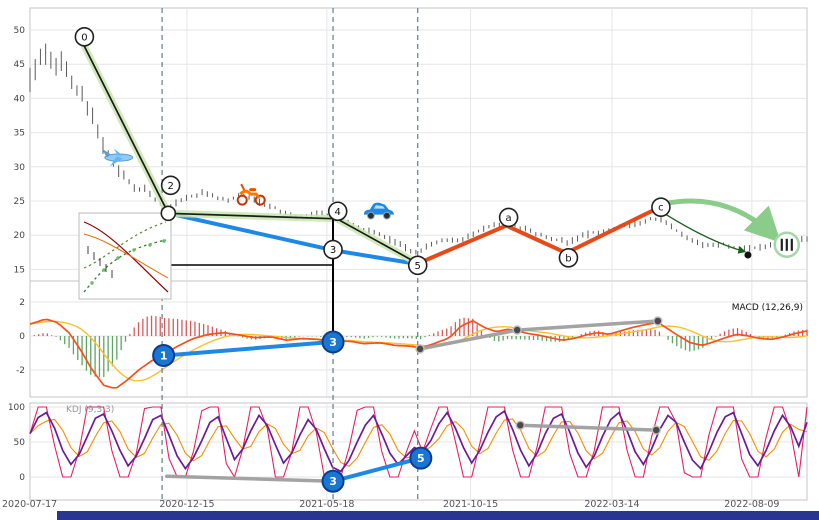 This screenshot has width=819, height=520. I want to click on x-axis-label: 2022-03-14, so click(611, 504).